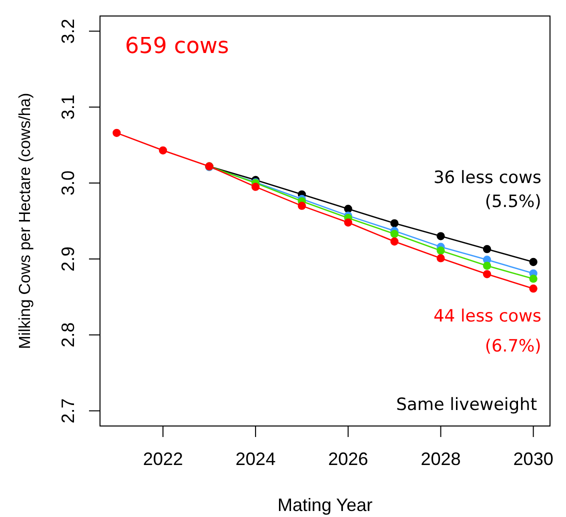 The height and width of the screenshot is (517, 566). Describe the element at coordinates (25, 221) in the screenshot. I see `y-axis-title: Milking Cows per Hectare (cows/ha)` at that location.